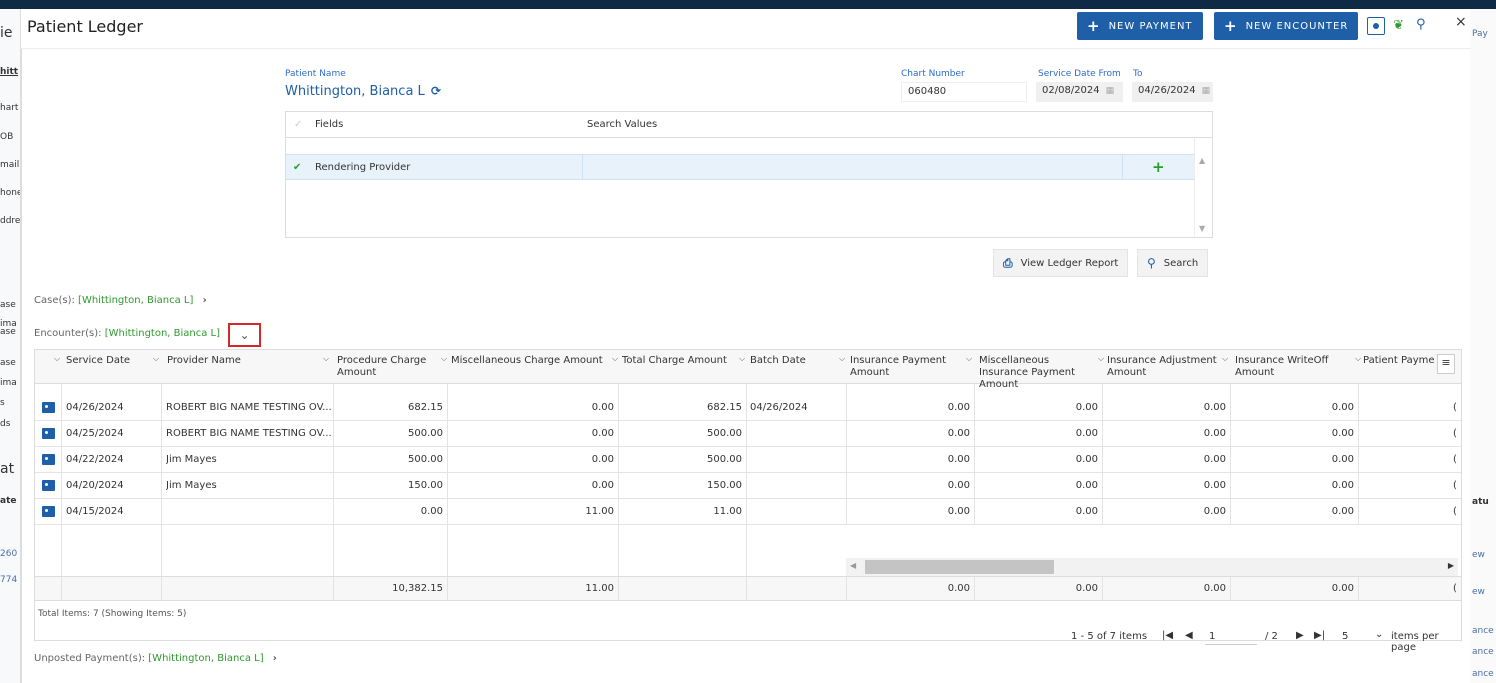 The width and height of the screenshot is (1496, 683). I want to click on procedure-charge-cell: 500.00, so click(425, 459).